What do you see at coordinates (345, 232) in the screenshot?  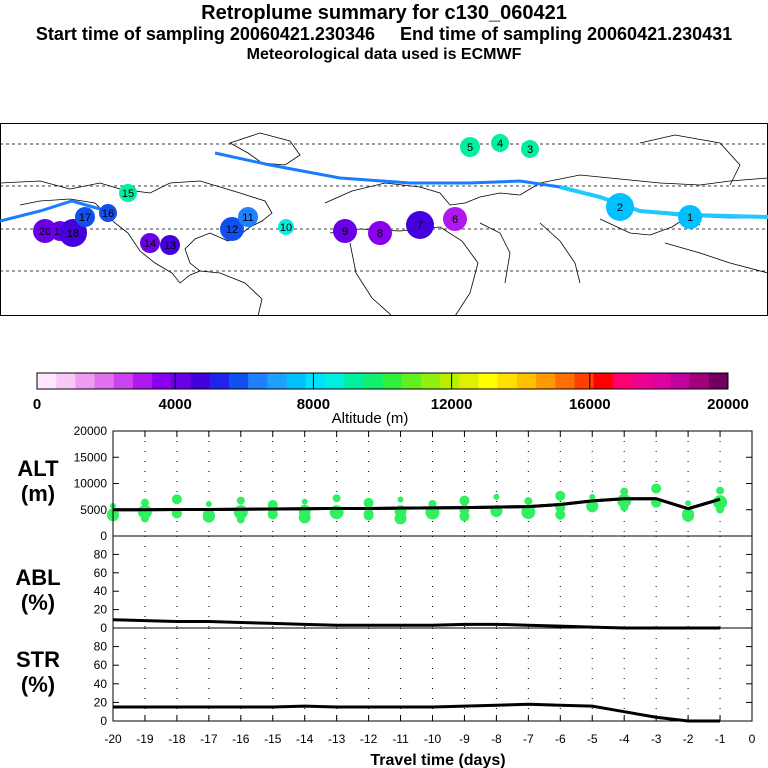 I see `map-marker-label: 9` at bounding box center [345, 232].